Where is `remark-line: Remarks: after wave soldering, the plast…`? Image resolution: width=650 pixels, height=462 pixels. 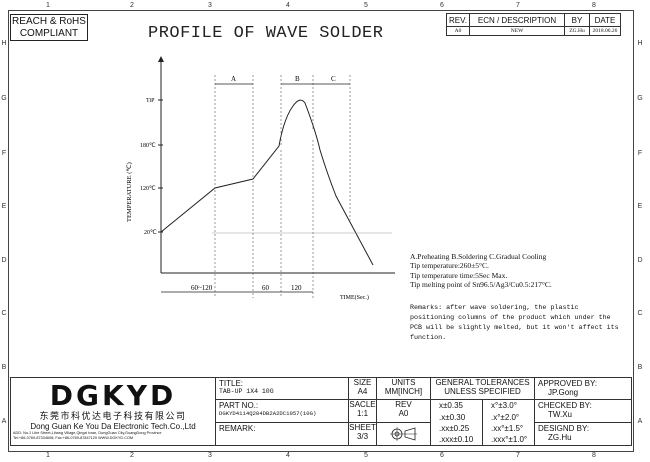
remark-line: Remarks: after wave soldering, the plast… is located at coordinates (494, 308).